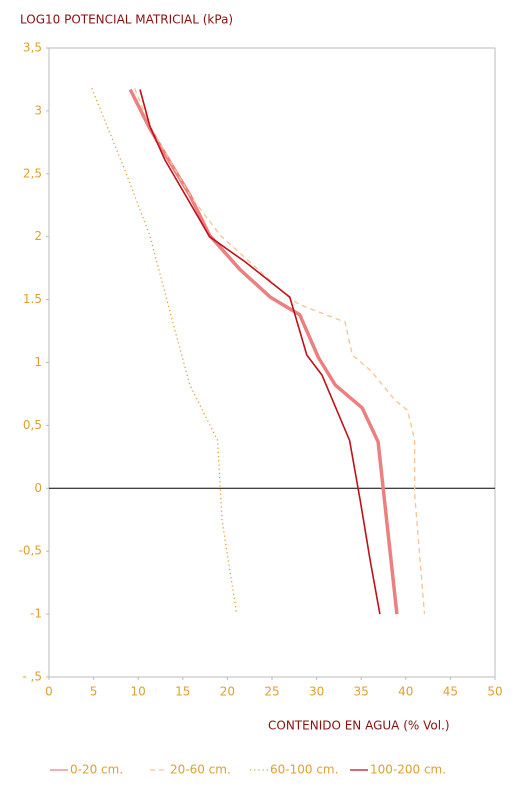  I want to click on x-tick-label: 20, so click(227, 692).